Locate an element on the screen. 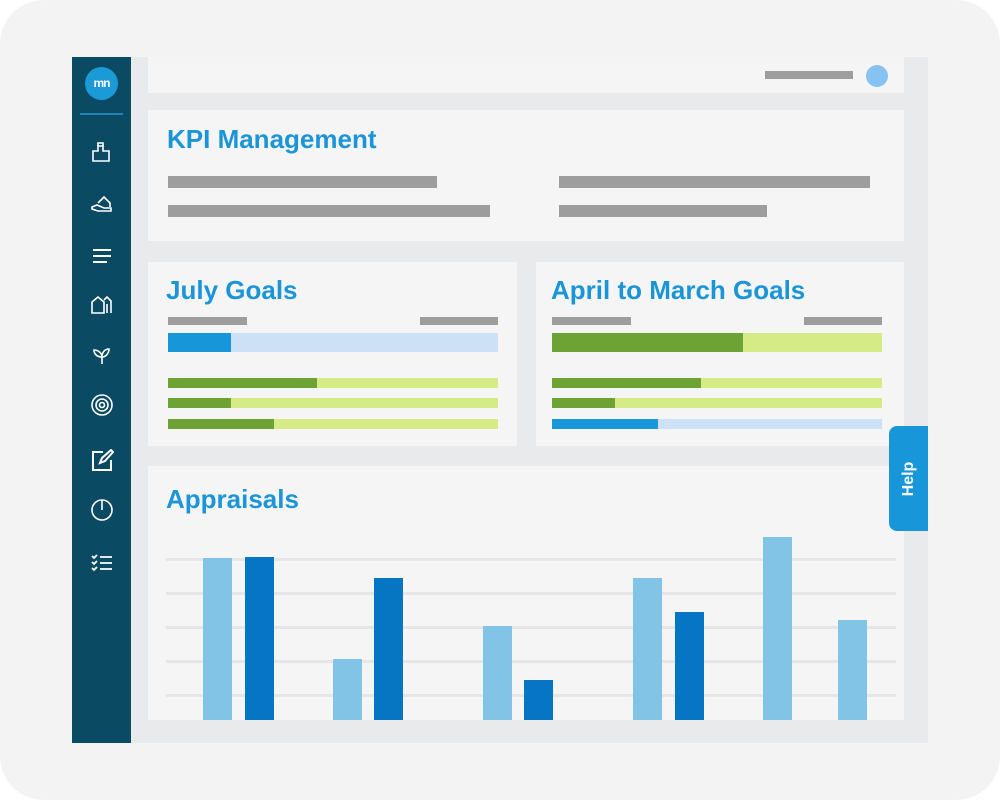 Image resolution: width=1000 pixels, height=800 pixels. menu-lines-icon is located at coordinates (102, 256).